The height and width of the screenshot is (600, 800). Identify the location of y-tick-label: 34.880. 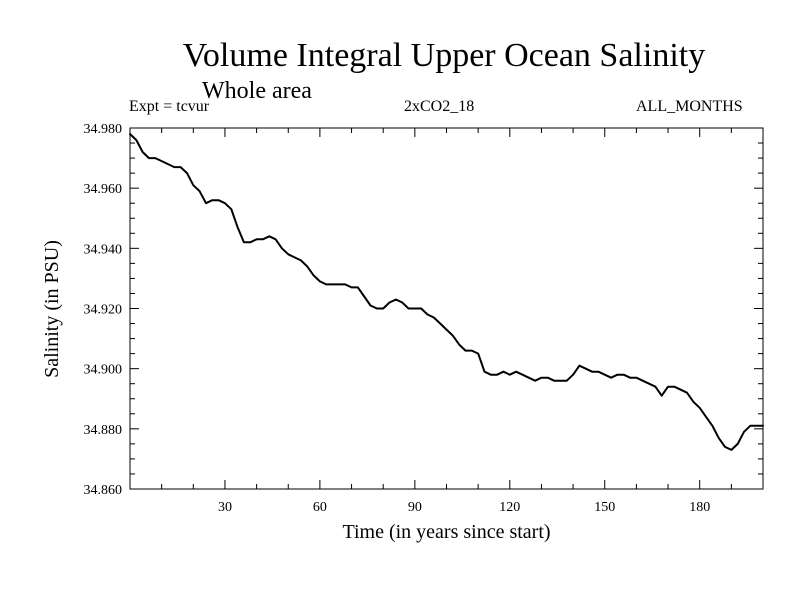
(103, 430).